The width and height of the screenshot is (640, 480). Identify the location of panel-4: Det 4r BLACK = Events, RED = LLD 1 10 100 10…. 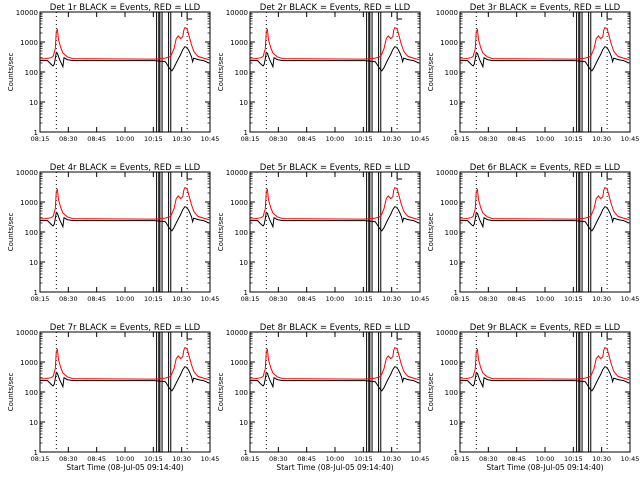
(113, 233).